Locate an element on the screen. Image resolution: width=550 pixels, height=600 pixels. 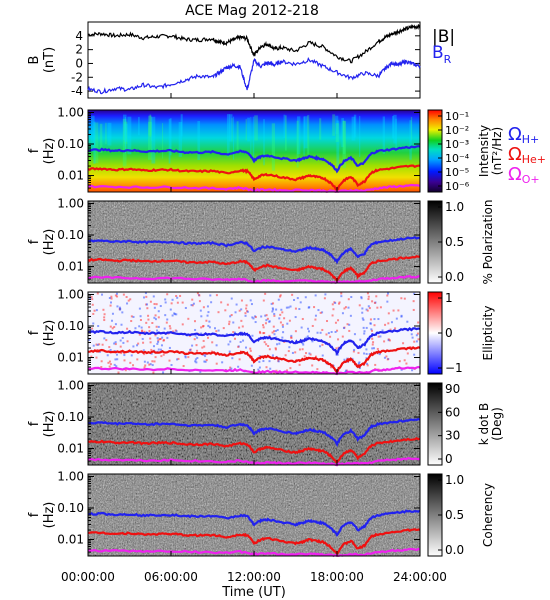
freq-axis-label: f is located at coordinates (34, 332).